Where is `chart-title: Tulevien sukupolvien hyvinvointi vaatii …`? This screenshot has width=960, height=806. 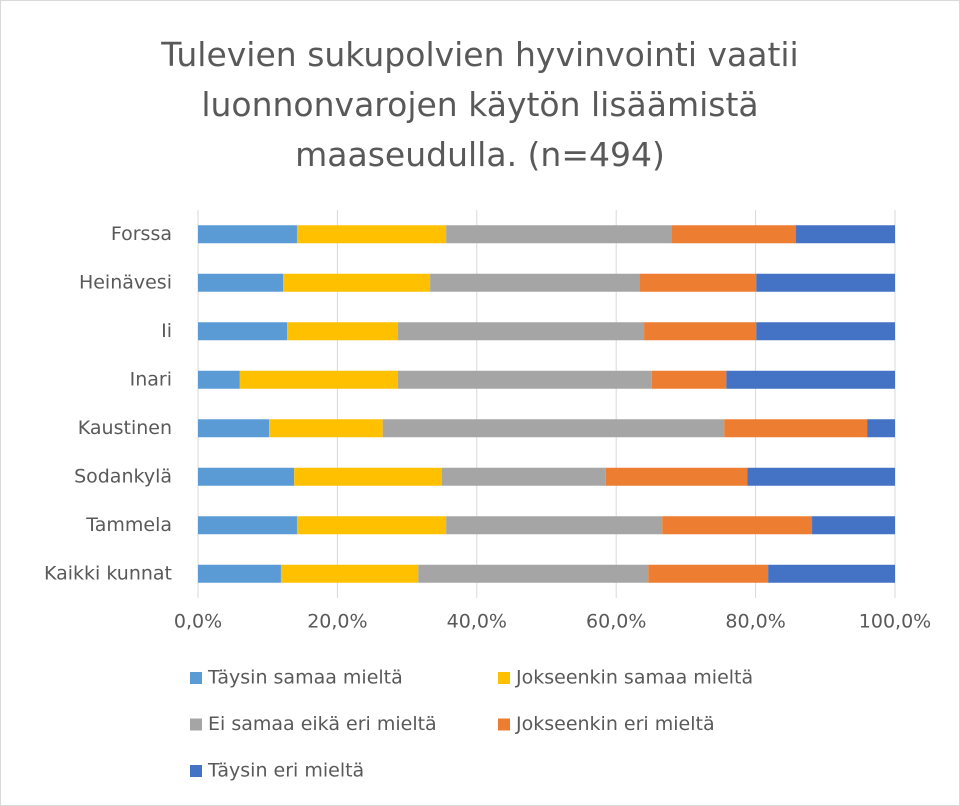 chart-title: Tulevien sukupolvien hyvinvointi vaatii … is located at coordinates (480, 104).